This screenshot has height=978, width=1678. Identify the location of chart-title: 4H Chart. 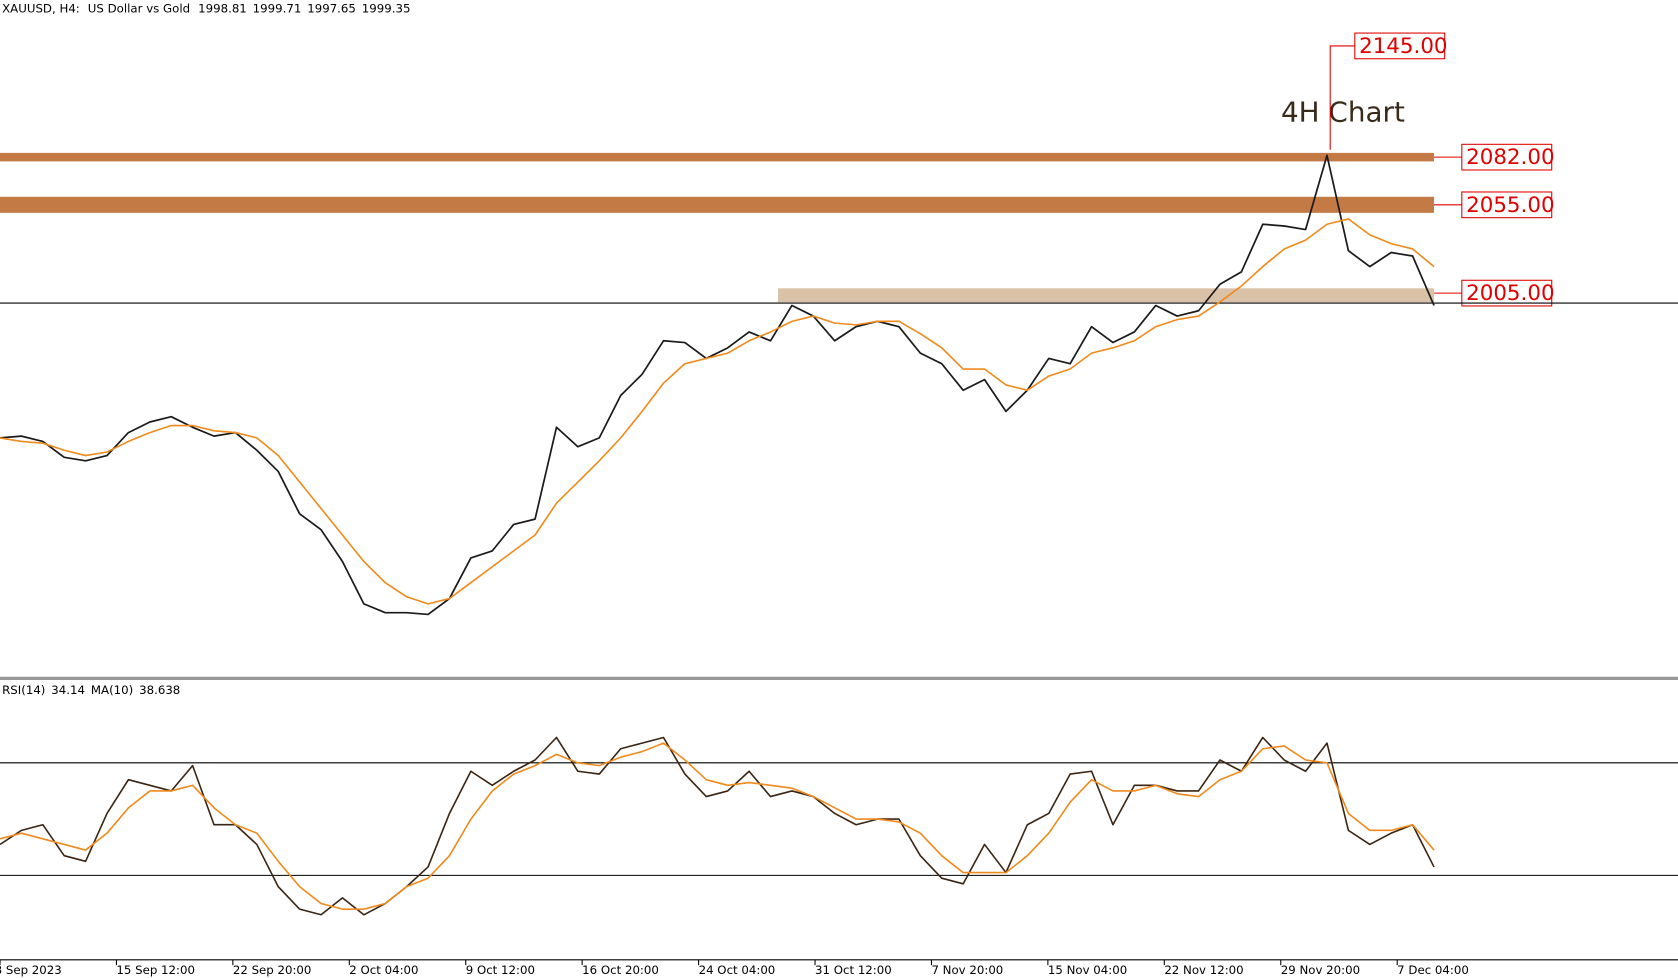
(1343, 111).